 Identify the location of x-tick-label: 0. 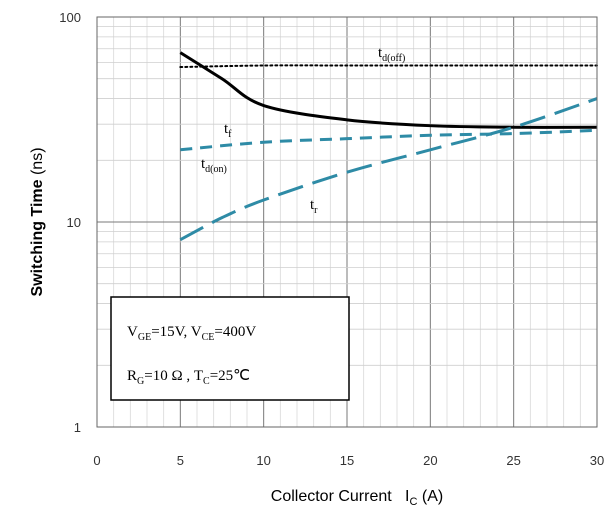
(96, 460).